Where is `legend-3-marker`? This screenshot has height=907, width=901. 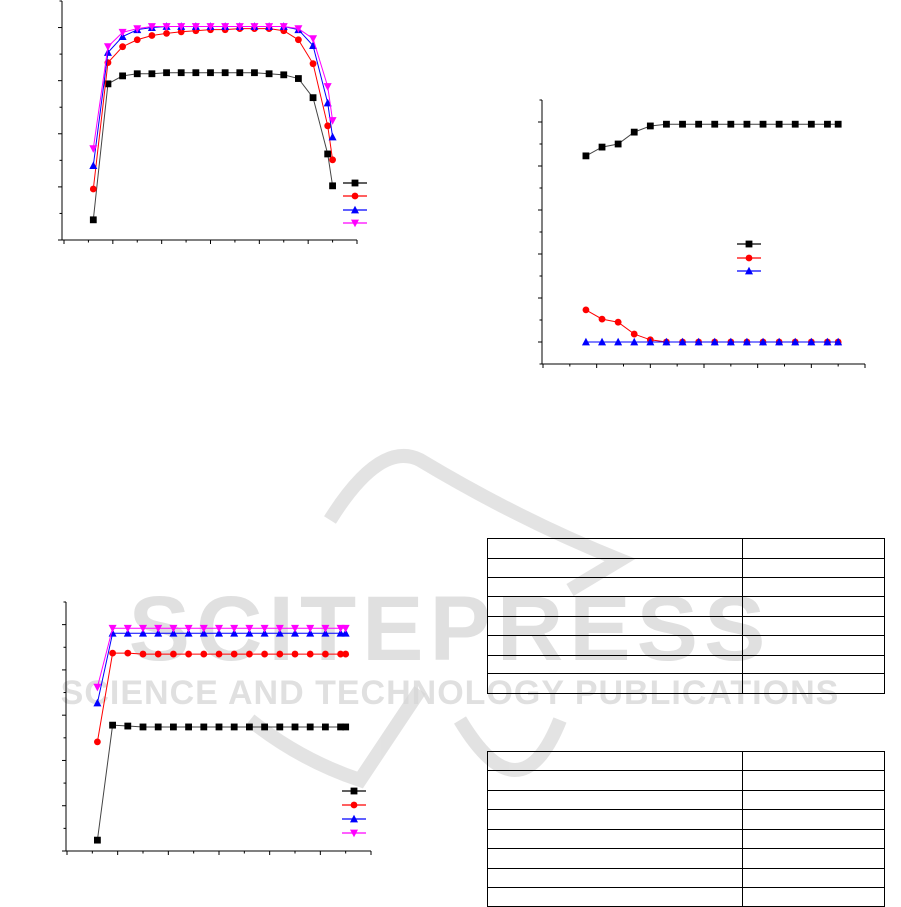
legend-3-marker is located at coordinates (354, 818).